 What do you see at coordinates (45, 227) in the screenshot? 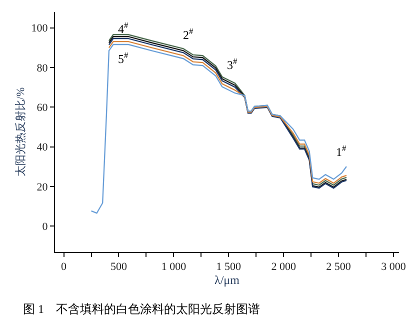
I see `y-tick-label: 0` at bounding box center [45, 227].